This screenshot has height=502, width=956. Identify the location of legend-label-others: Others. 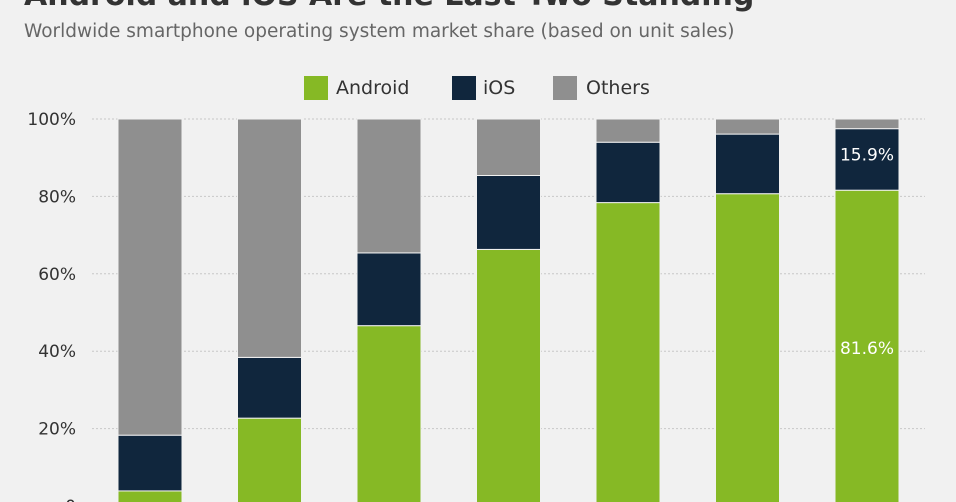
(618, 88).